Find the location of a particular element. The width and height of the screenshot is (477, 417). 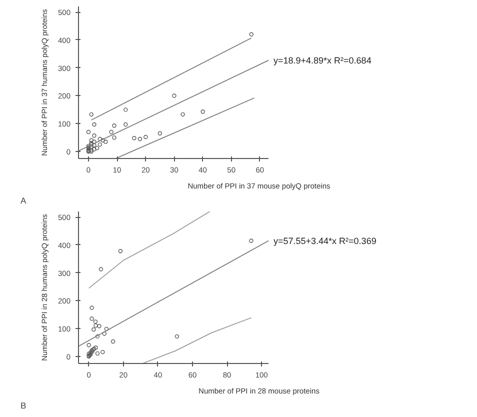

text: B is located at coordinates (23, 405).